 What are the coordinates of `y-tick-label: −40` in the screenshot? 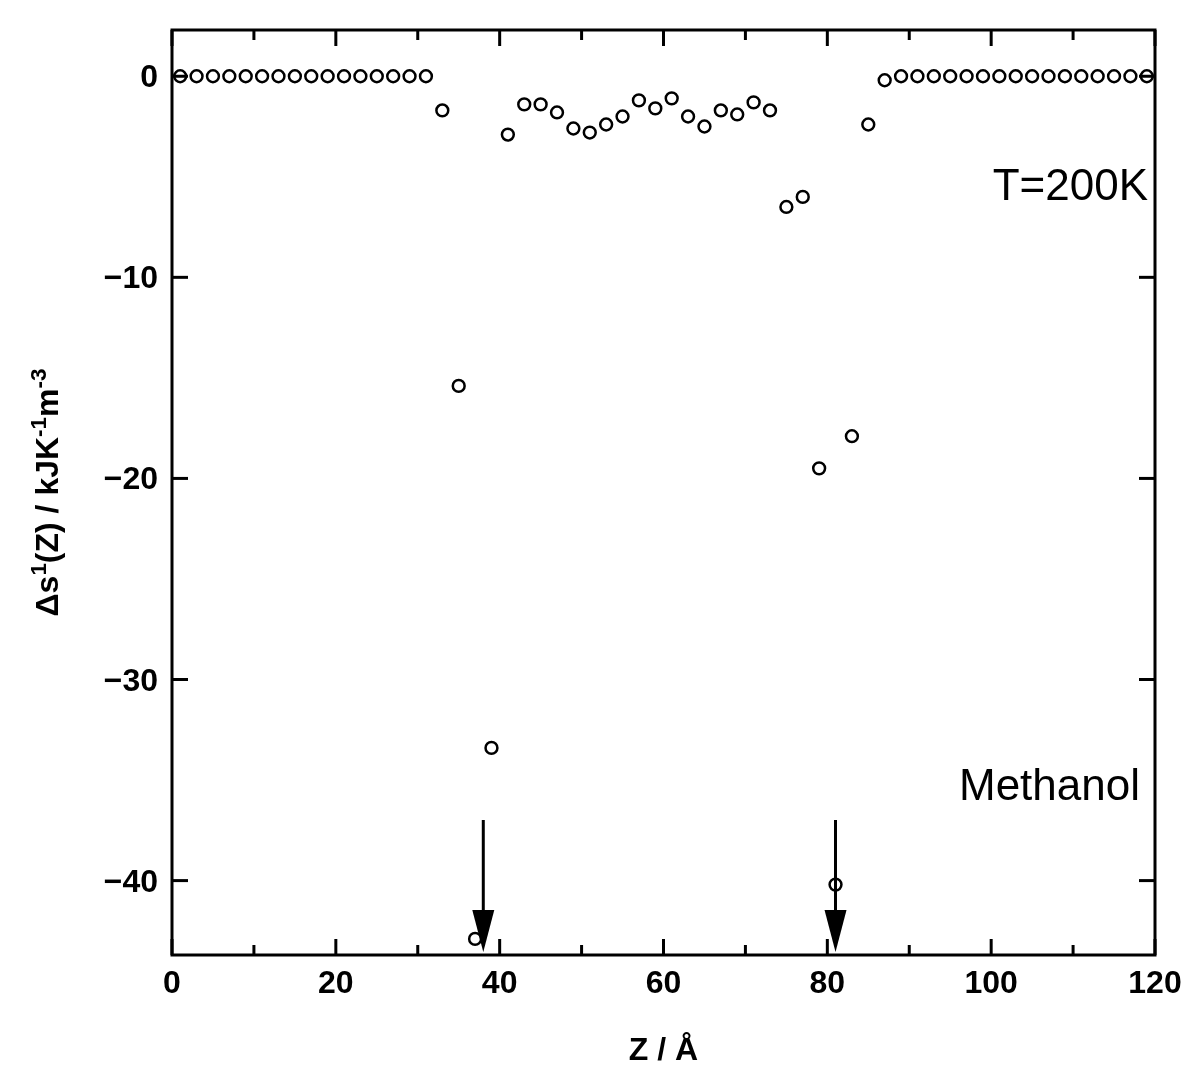 It's located at (130, 880).